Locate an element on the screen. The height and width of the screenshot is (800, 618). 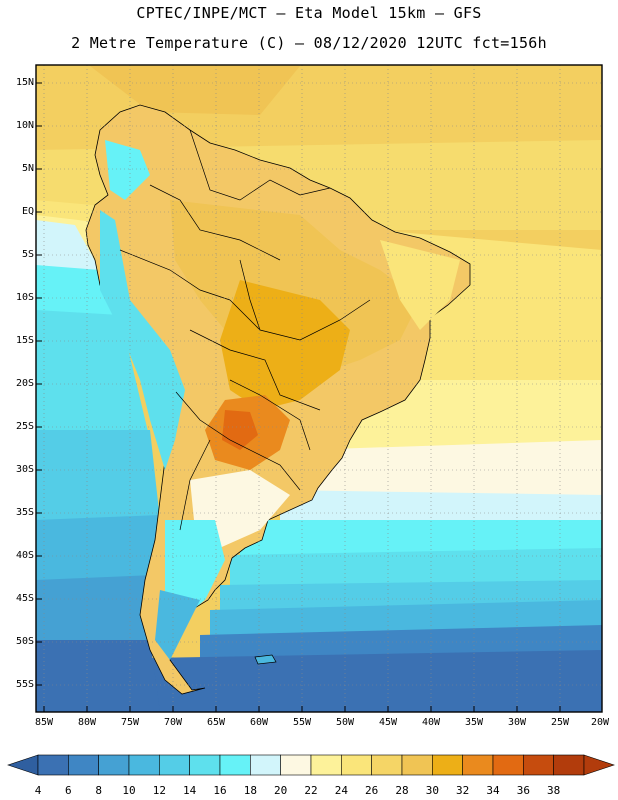
lat-label: 5S is located at coordinates (27, 254).